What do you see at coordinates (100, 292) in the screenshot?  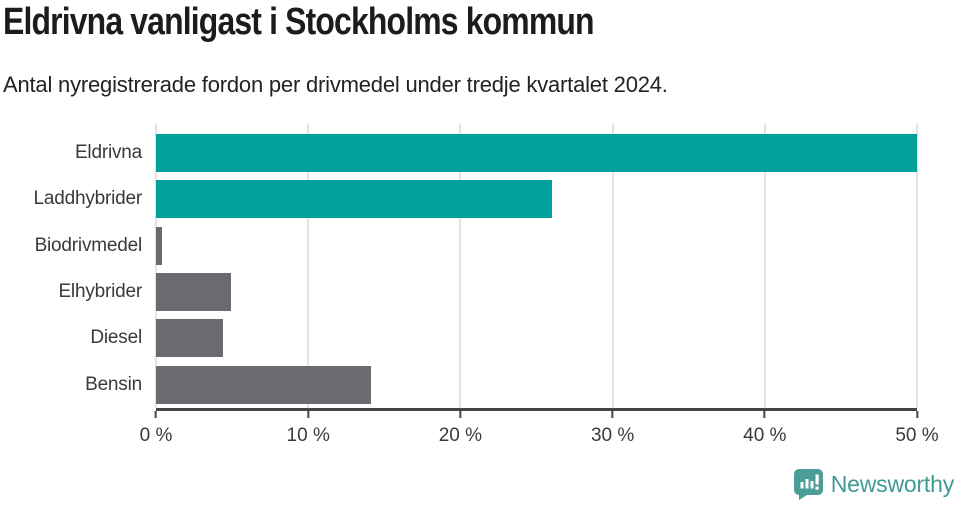 I see `category-label: Elhybrider` at bounding box center [100, 292].